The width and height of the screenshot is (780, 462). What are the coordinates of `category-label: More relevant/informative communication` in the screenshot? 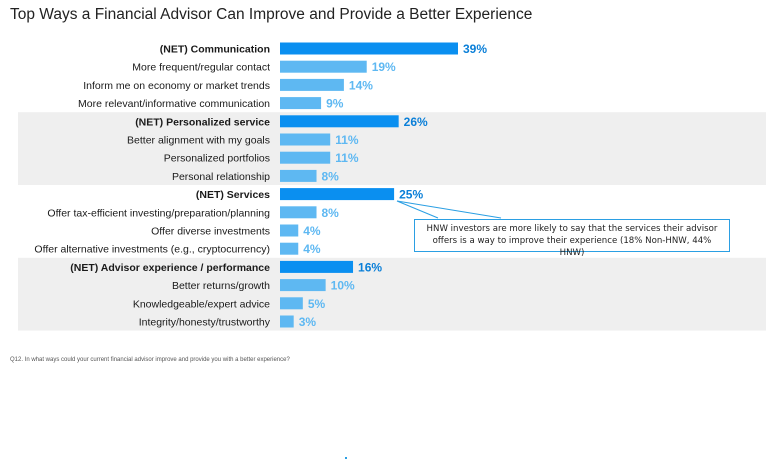 It's located at (174, 104).